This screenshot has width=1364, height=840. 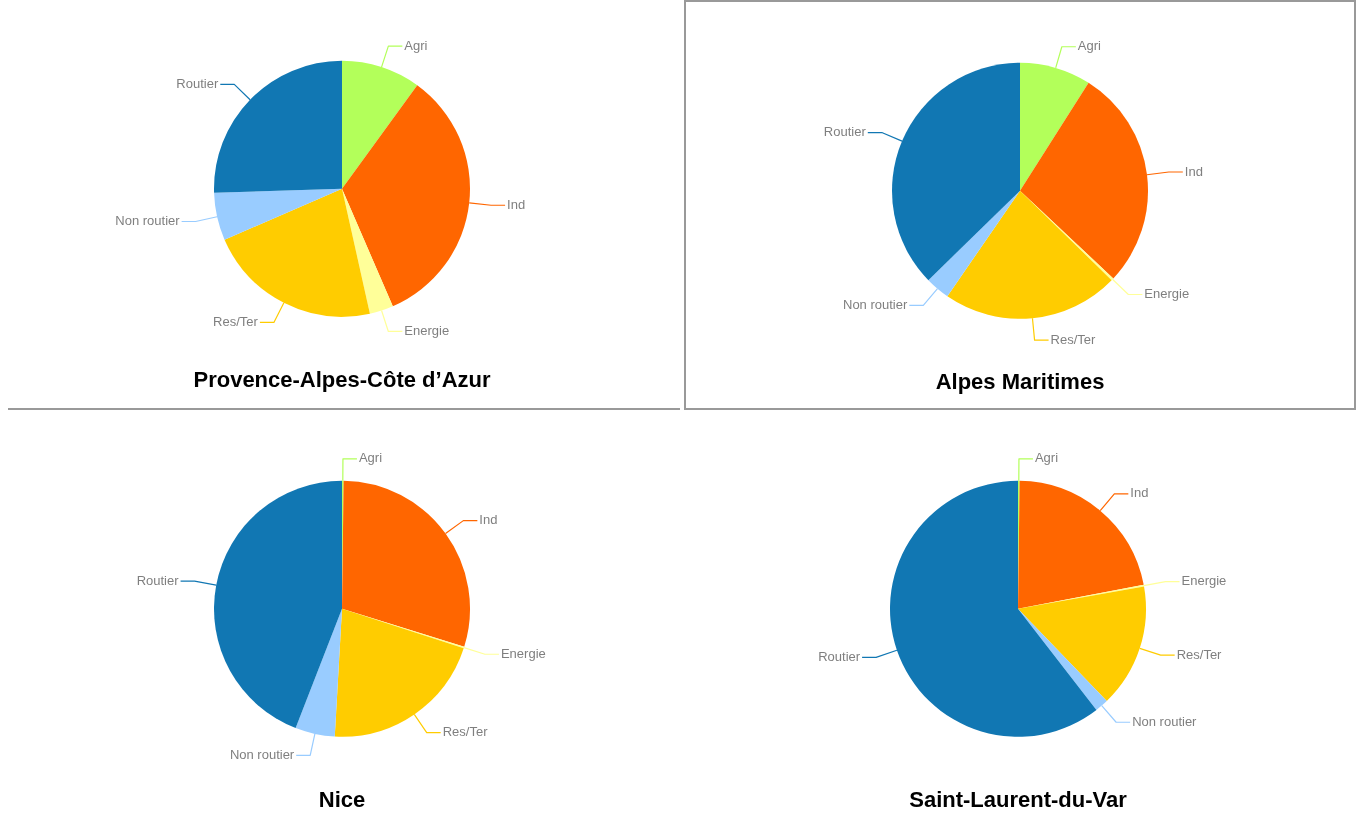 I want to click on text: Provence-Alpes-Côte d’Azur, so click(x=342, y=379).